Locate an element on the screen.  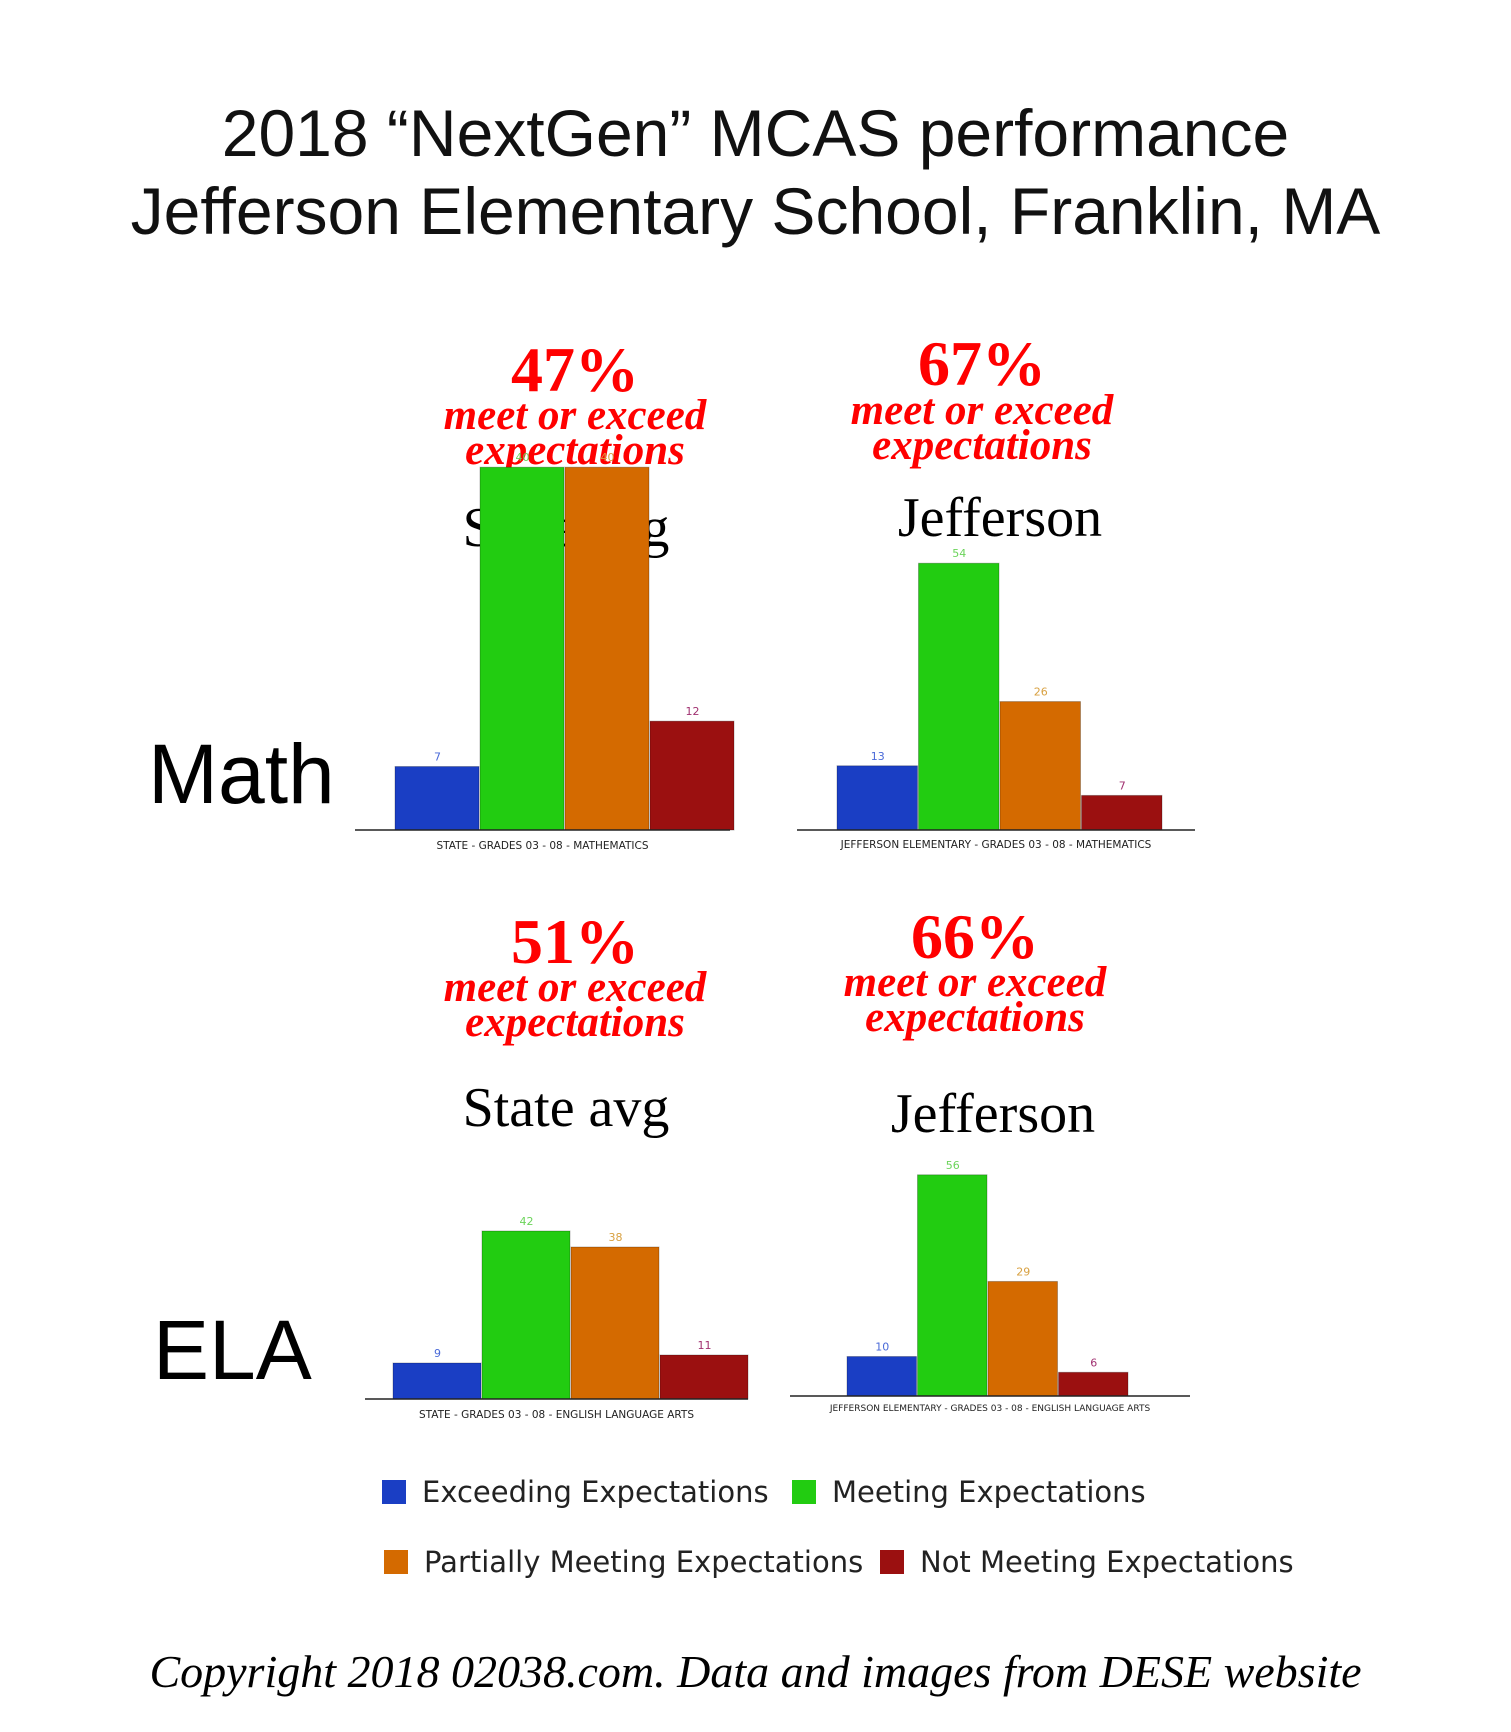
legend-swatch-partially is located at coordinates (396, 1562).